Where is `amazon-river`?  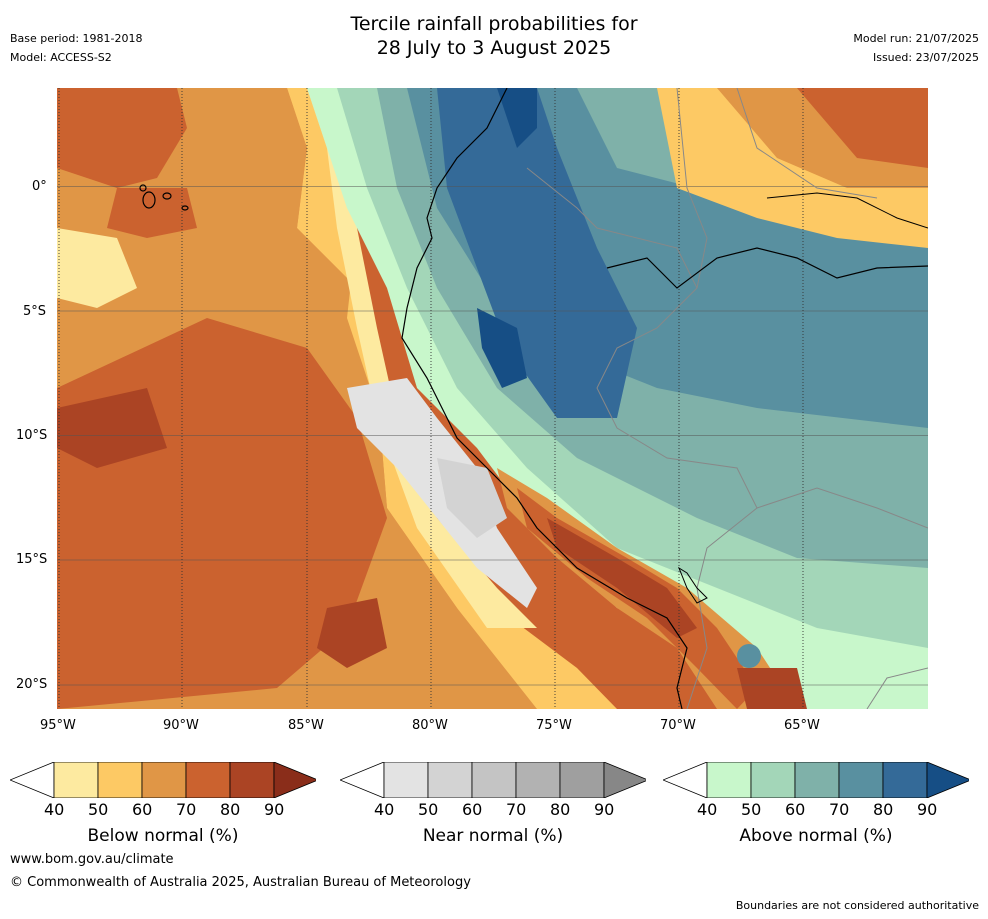
amazon-river is located at coordinates (767, 268).